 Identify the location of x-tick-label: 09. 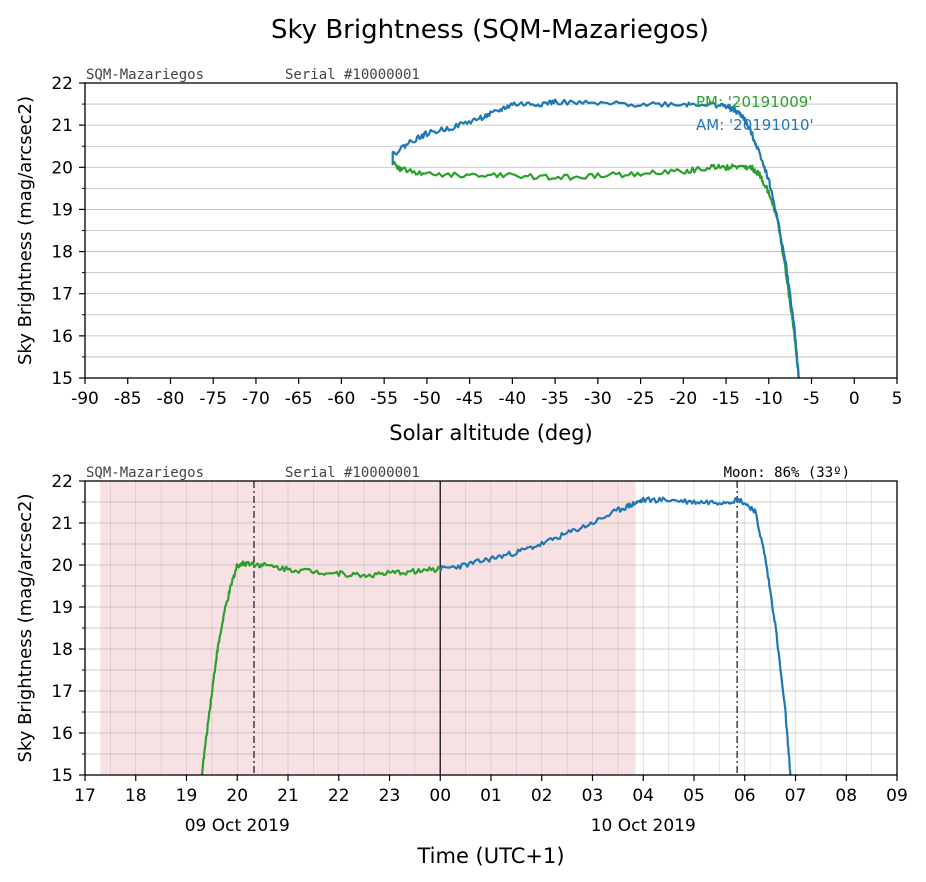
(897, 796).